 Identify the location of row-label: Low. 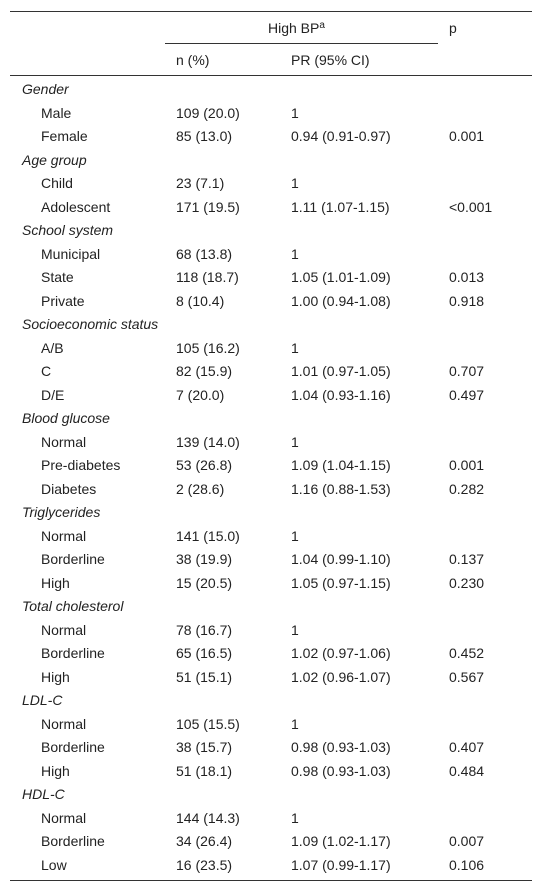
(54, 864).